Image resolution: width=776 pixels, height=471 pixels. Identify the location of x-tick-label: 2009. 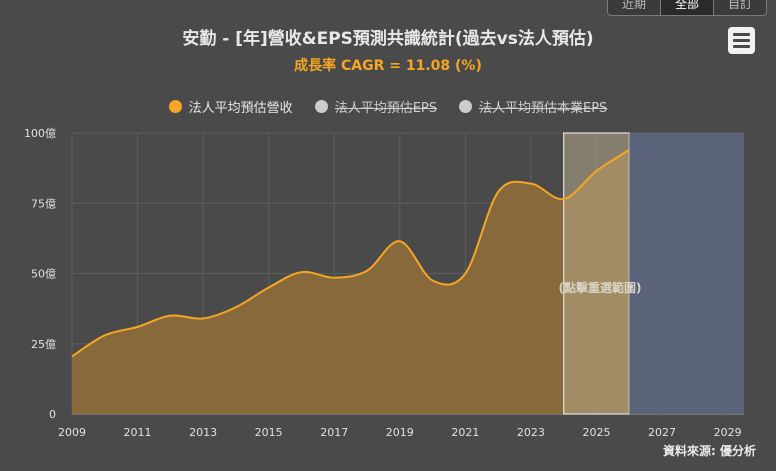
(72, 432).